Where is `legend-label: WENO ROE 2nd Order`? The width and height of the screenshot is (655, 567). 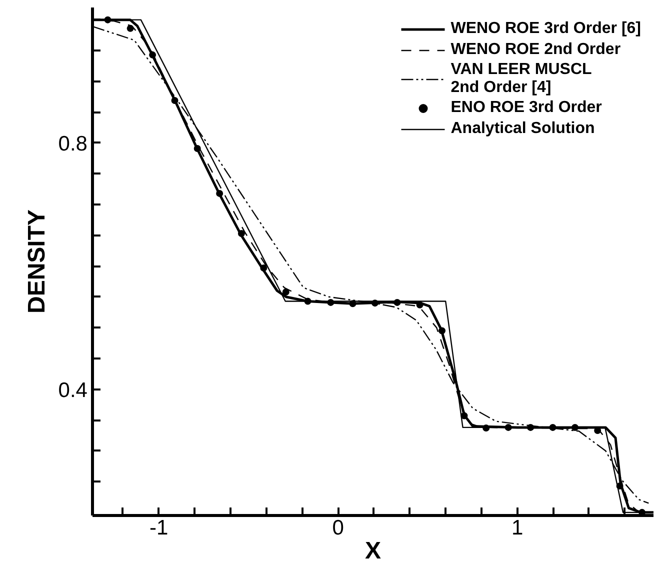
legend-label: WENO ROE 2nd Order is located at coordinates (535, 50).